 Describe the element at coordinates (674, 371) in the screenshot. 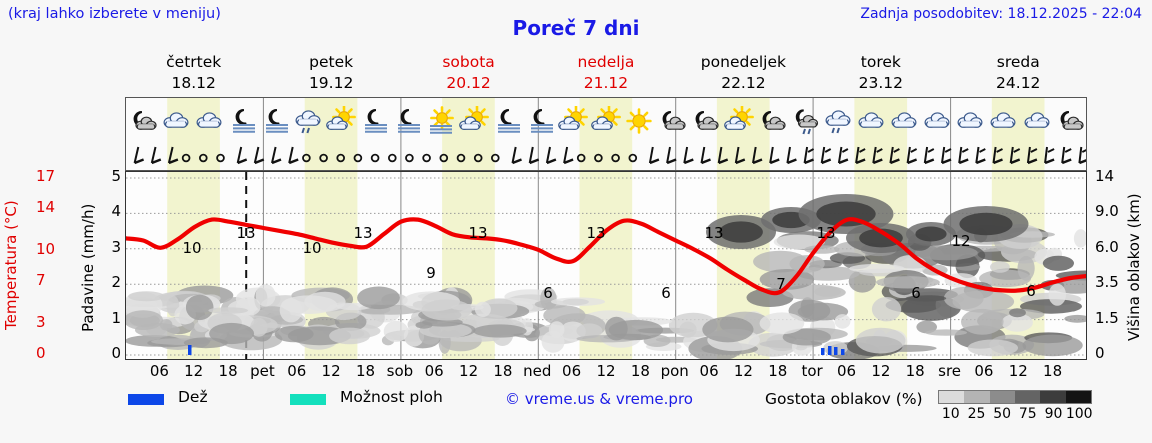

I see `x-tick-pon: pon` at that location.